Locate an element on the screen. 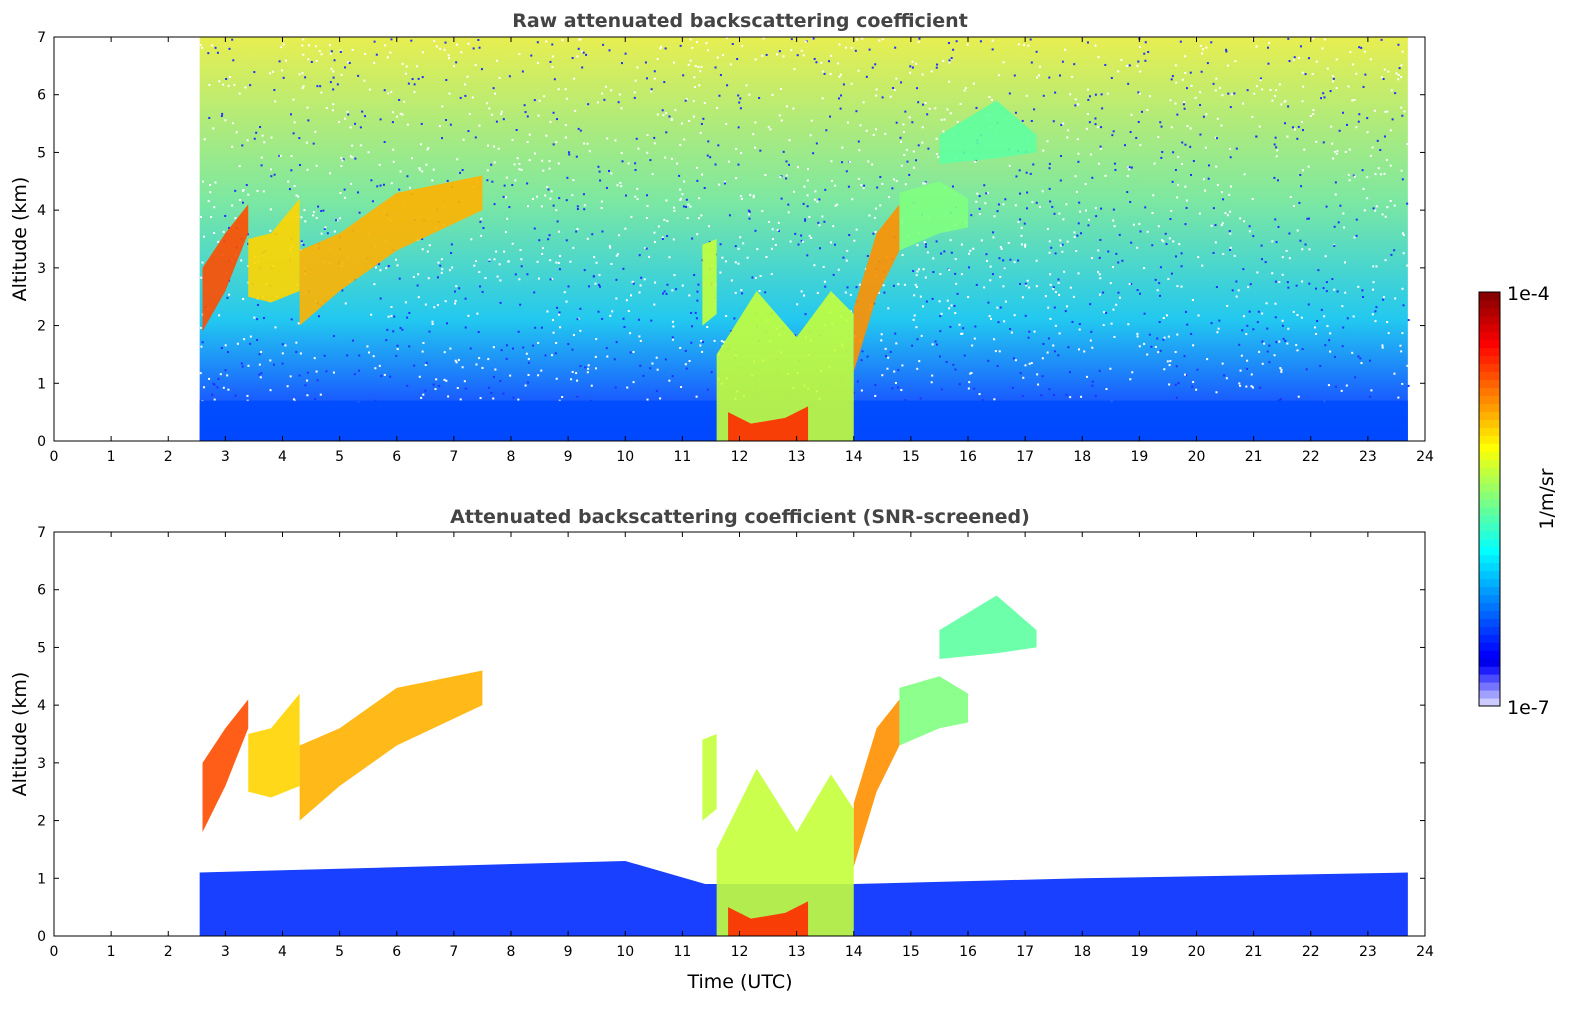  x-tick-label: 12 is located at coordinates (740, 457).